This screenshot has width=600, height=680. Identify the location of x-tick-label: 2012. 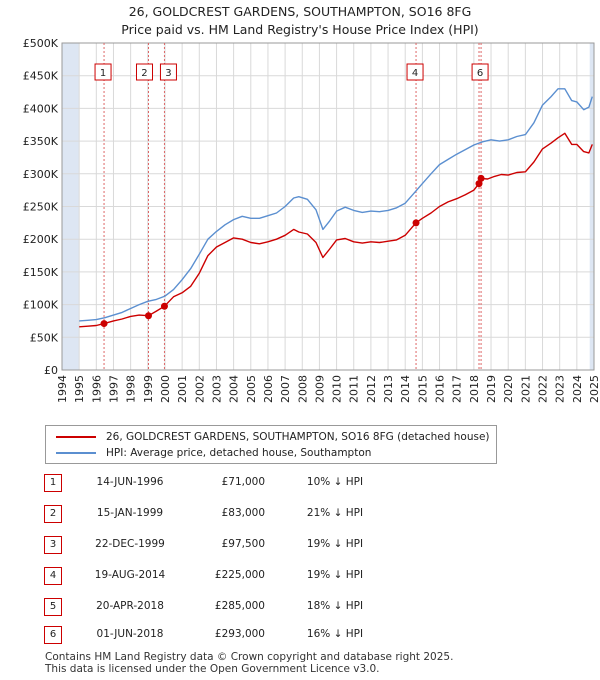
(371, 389).